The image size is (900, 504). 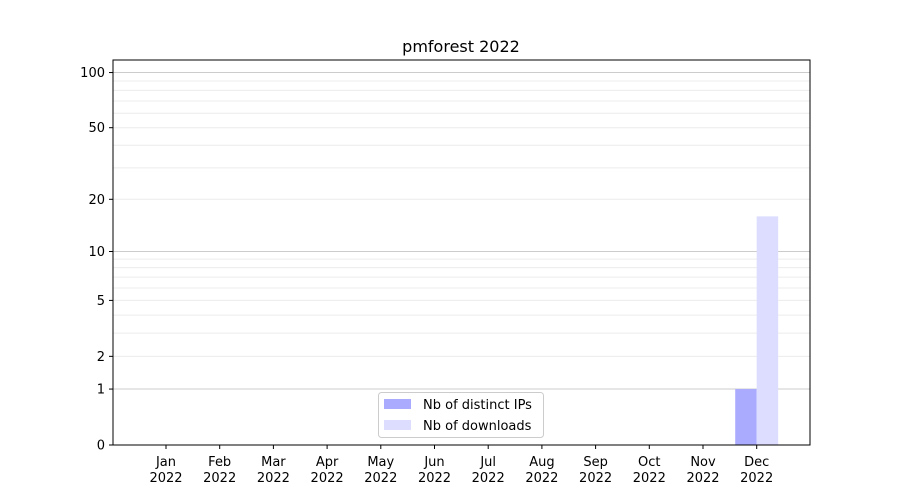 I want to click on bar-distinct-ips, so click(x=746, y=417).